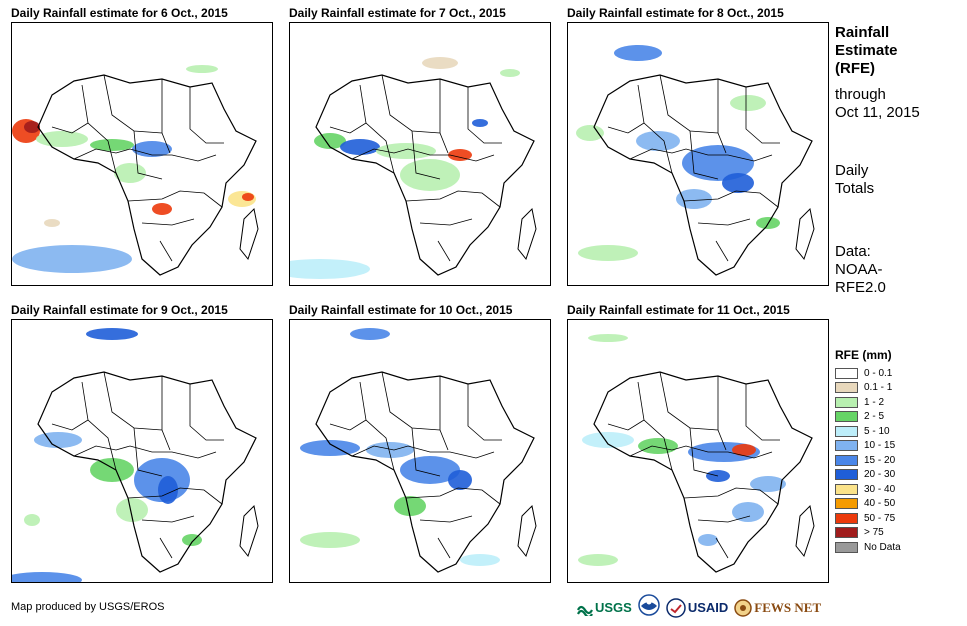 The image size is (967, 626). What do you see at coordinates (675, 13) in the screenshot?
I see `panel-title: Daily Rainfall estimate for 8 Oct., 2015` at bounding box center [675, 13].